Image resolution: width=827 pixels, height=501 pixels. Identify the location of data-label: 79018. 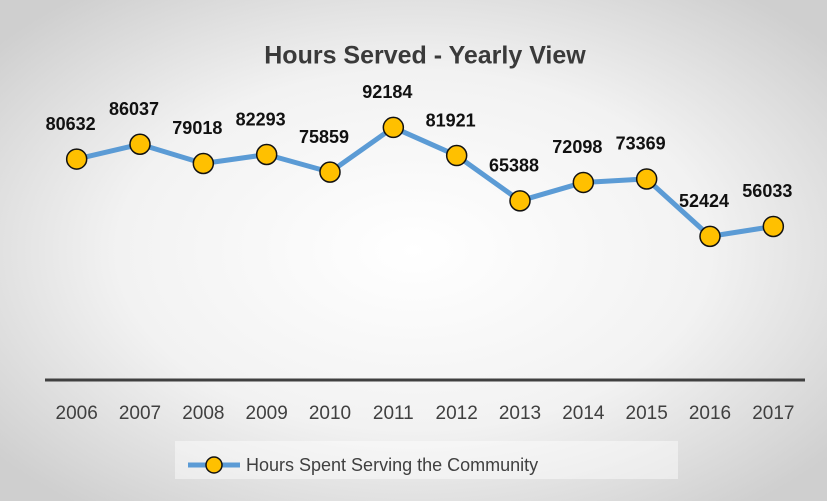
(197, 128).